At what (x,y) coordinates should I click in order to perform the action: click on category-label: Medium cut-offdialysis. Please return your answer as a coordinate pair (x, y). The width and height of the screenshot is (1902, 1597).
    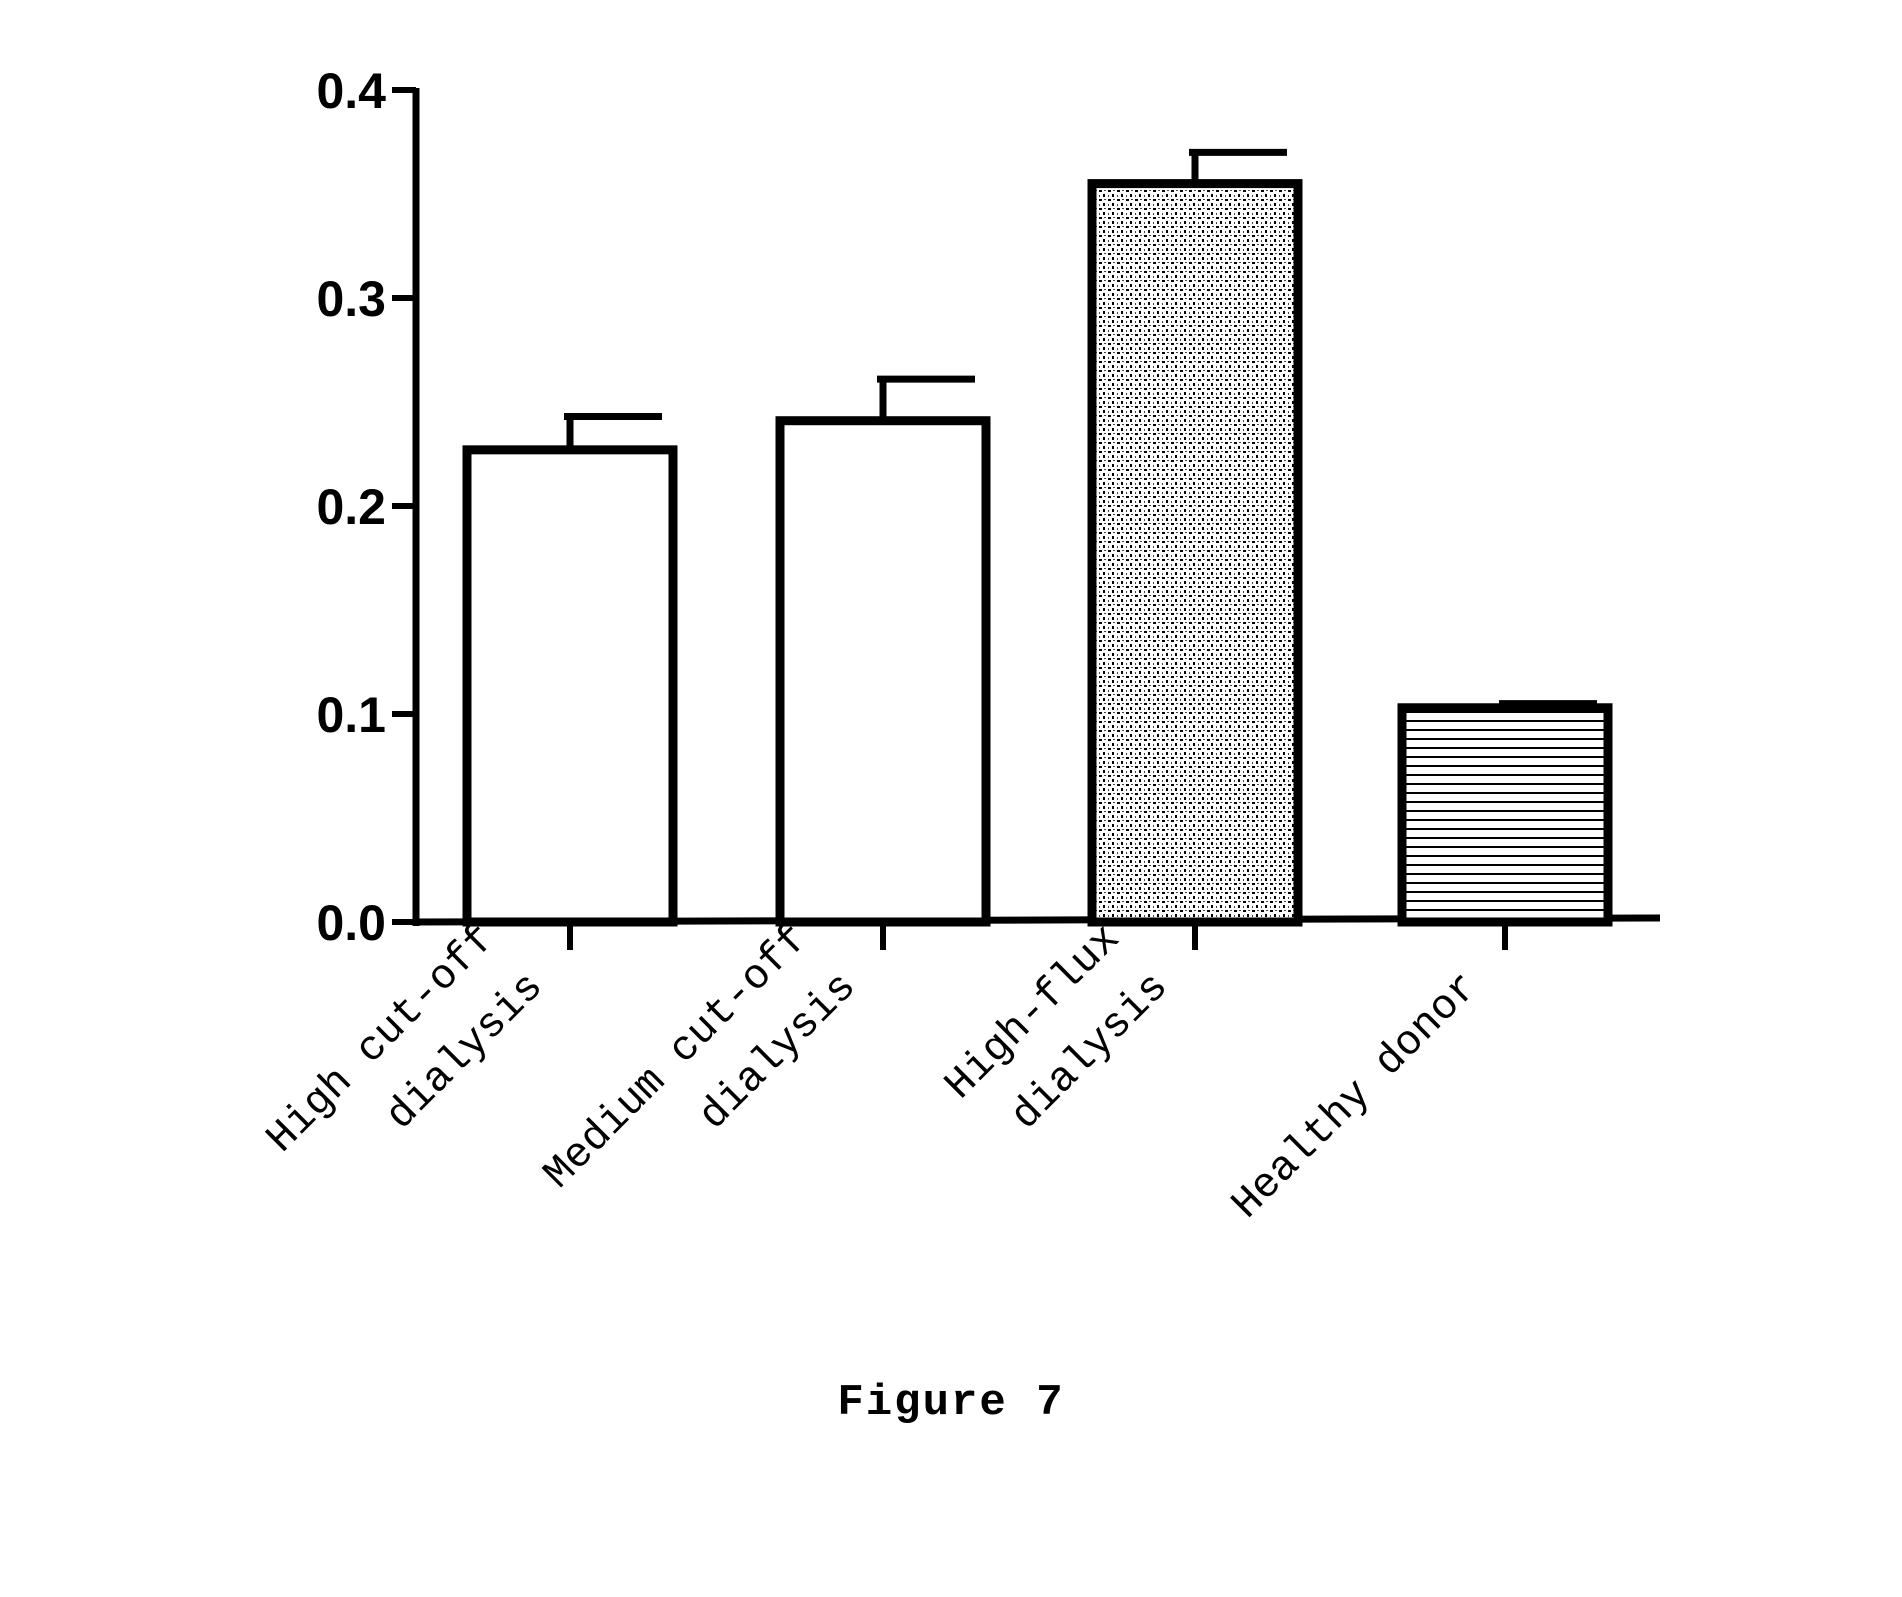
    Looking at the image, I should click on (701, 1081).